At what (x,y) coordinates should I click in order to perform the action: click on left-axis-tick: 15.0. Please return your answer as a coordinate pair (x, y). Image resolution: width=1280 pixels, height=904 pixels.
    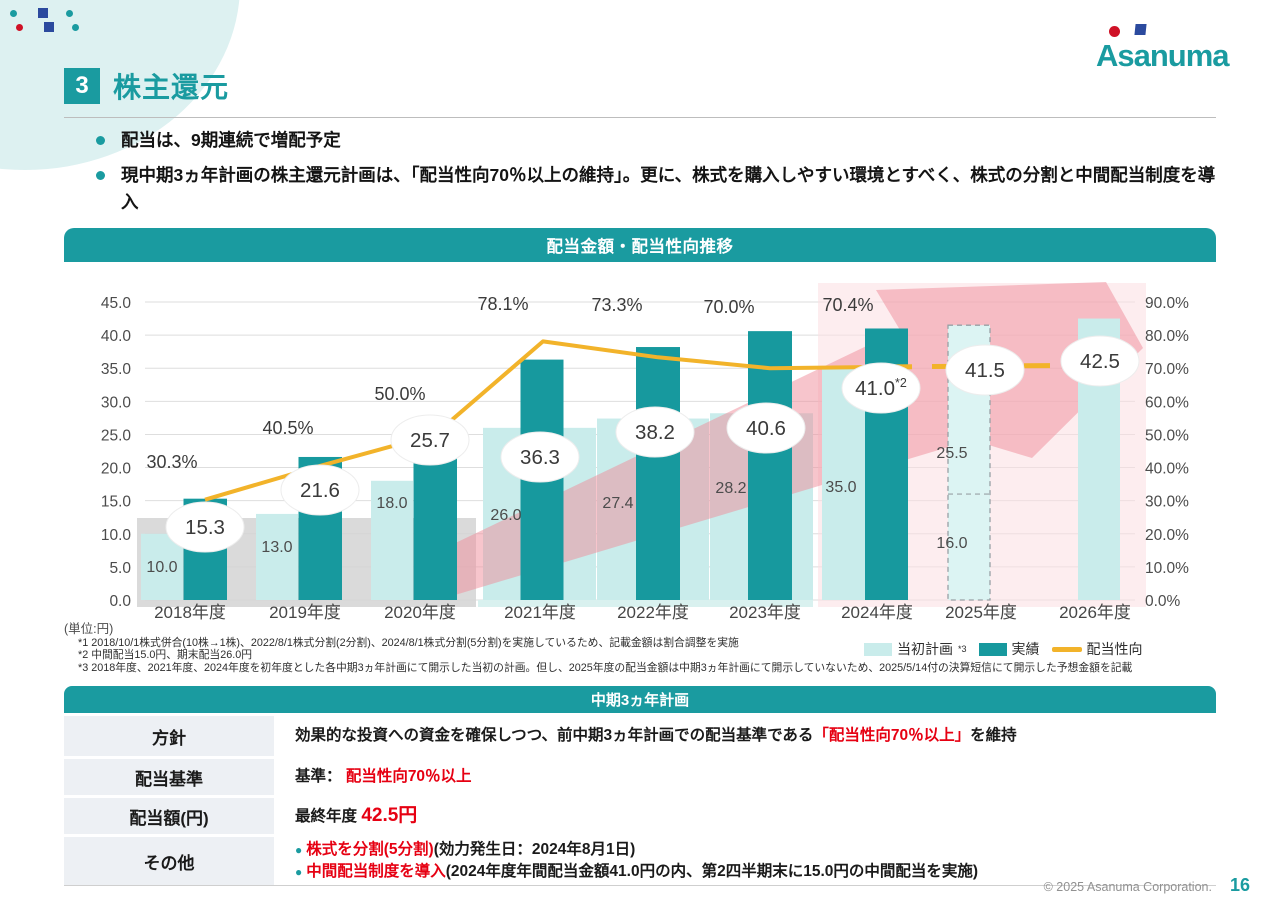
    Looking at the image, I should click on (116, 502).